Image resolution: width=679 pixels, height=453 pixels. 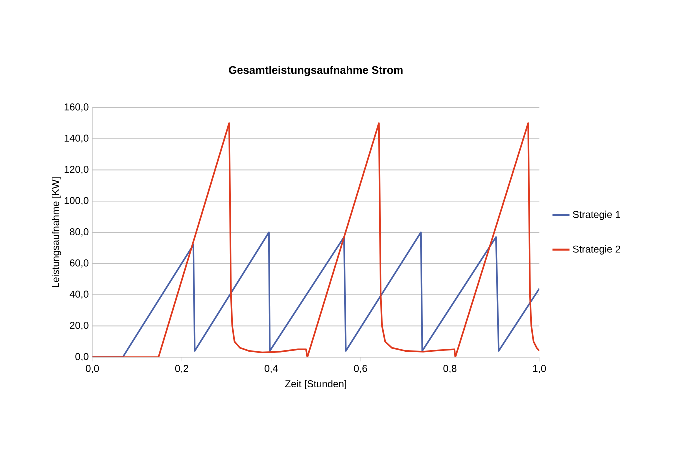 I want to click on y-tick-label: 100,0, so click(x=76, y=201).